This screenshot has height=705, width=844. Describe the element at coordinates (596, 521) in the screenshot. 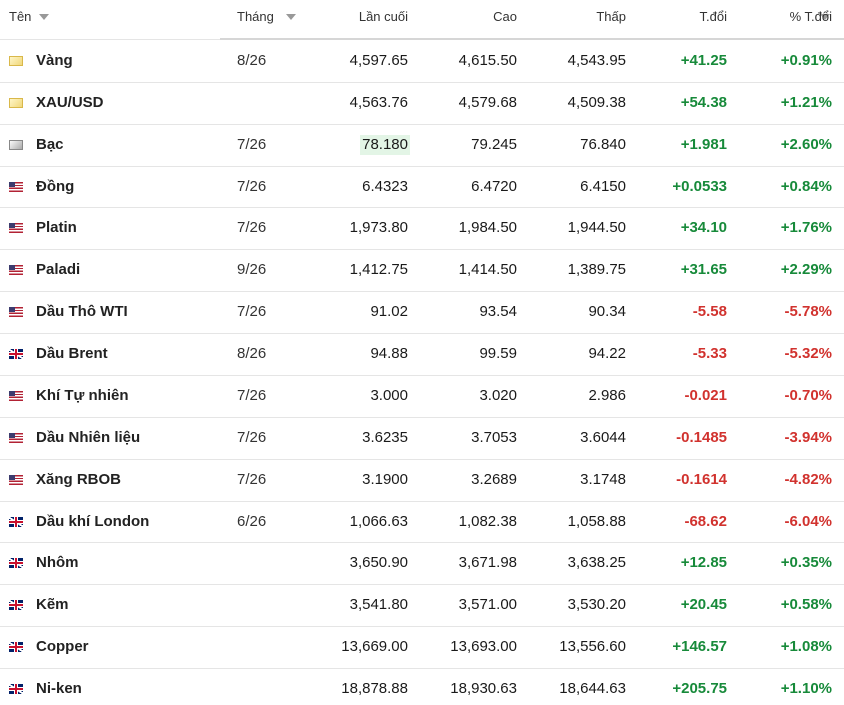

I see `cell-value: 1,058.88` at that location.